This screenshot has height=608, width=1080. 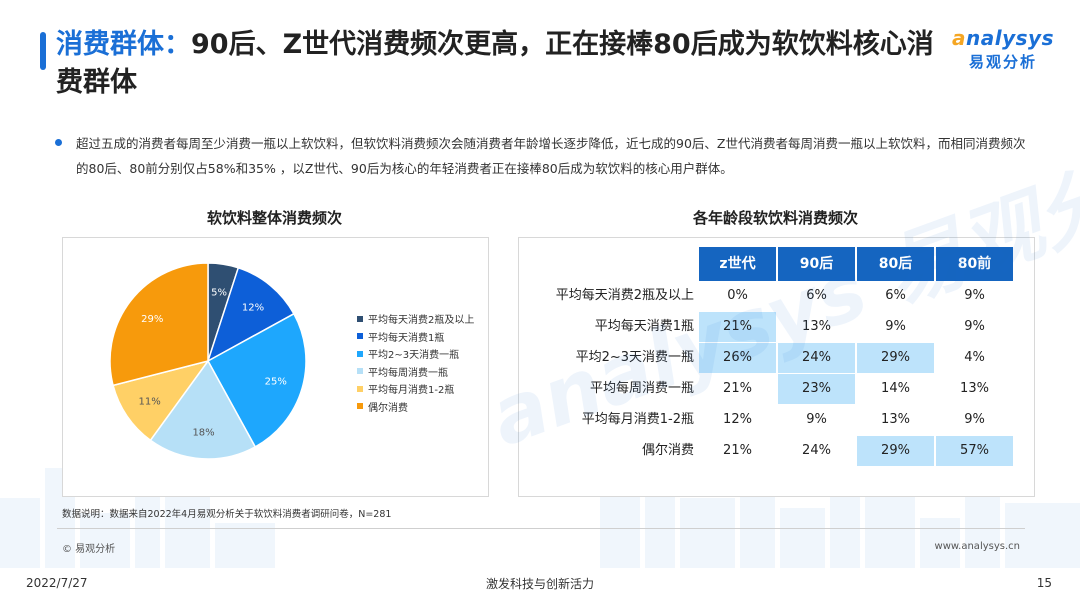 What do you see at coordinates (123, 44) in the screenshot?
I see `title-highlight: 消费群体：` at bounding box center [123, 44].